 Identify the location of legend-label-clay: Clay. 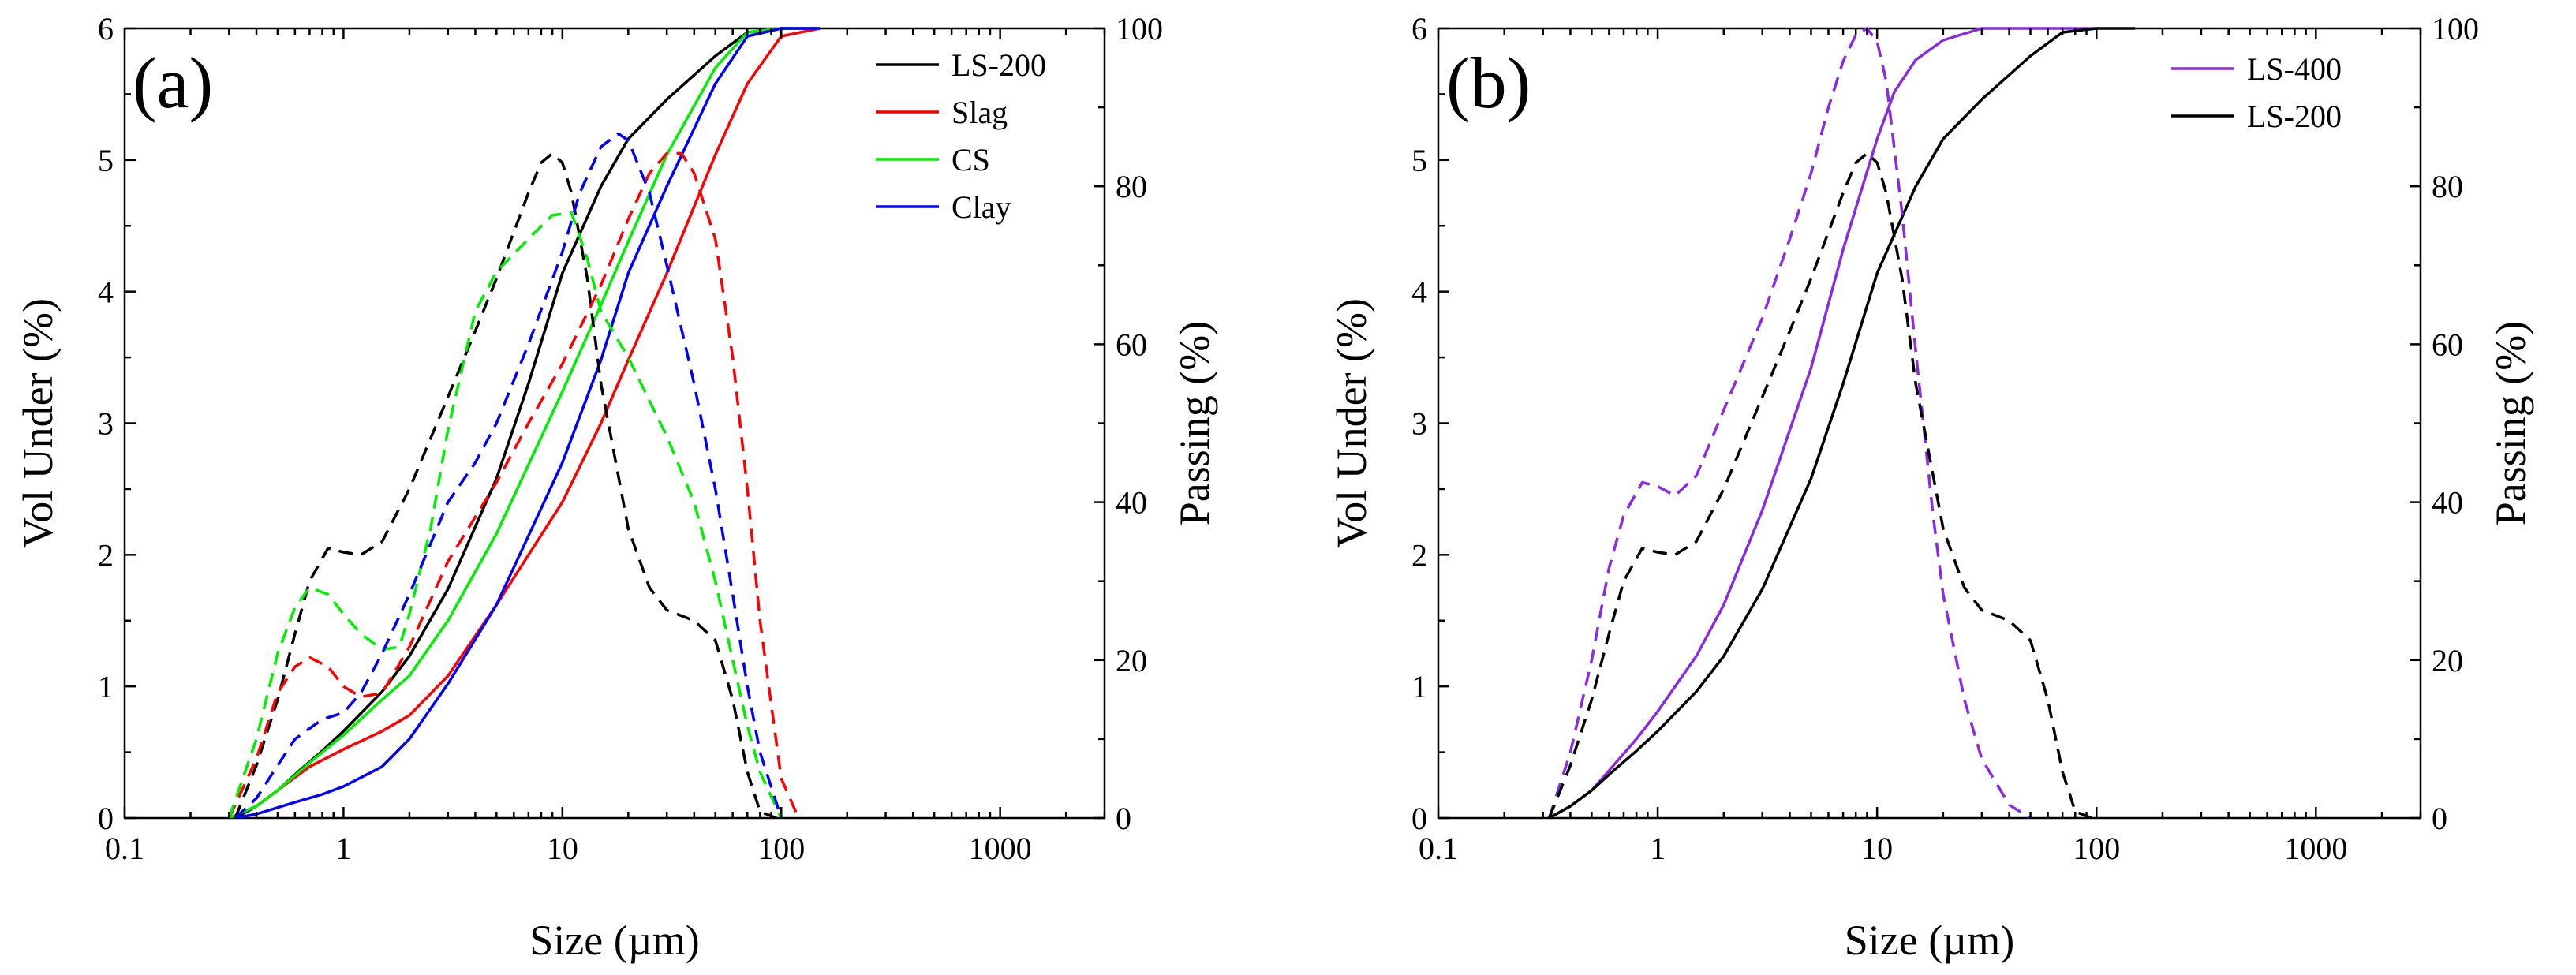
(981, 207).